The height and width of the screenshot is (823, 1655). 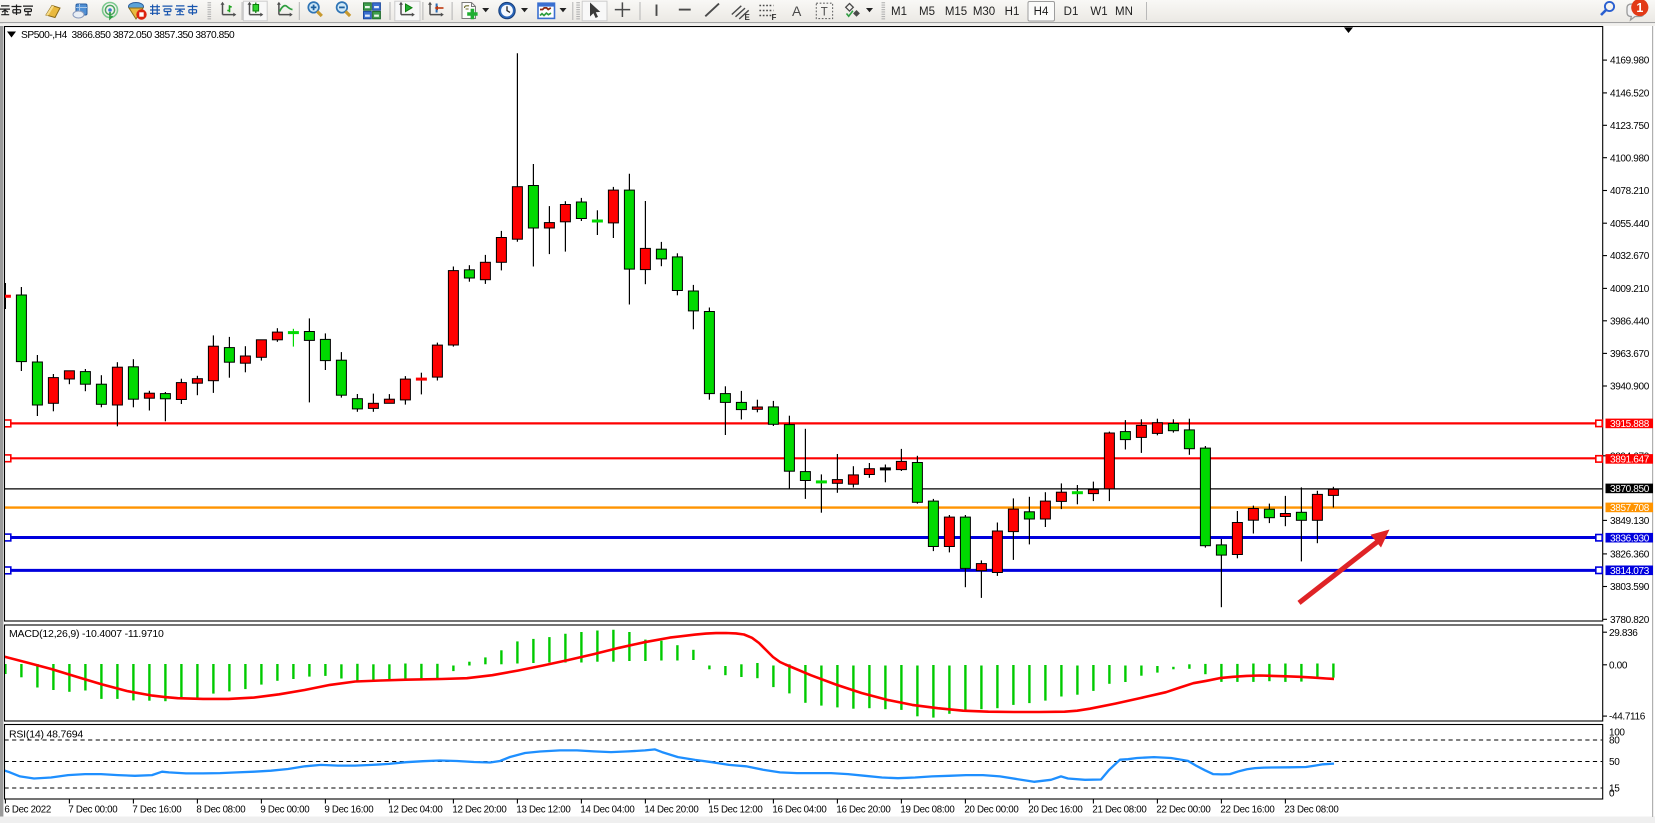 I want to click on svg-text: 4055.440, so click(x=1630, y=224).